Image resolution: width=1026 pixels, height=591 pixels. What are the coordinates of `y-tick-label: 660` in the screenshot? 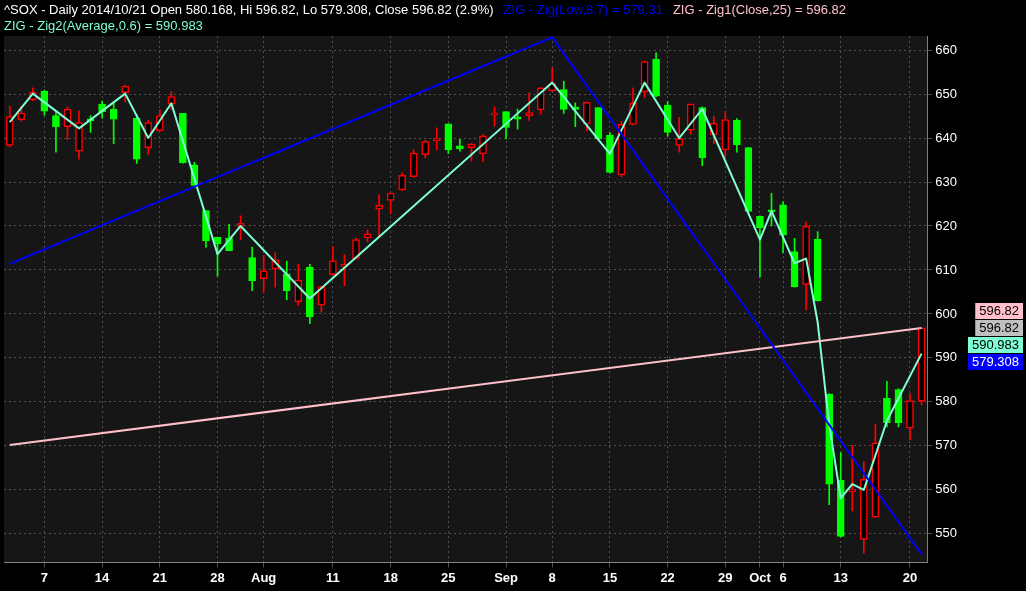 It's located at (946, 49).